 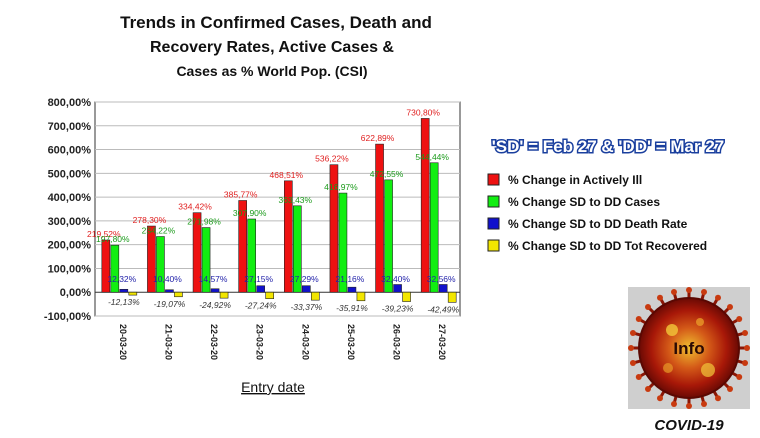 What do you see at coordinates (350, 279) in the screenshot?
I see `data-label: 21,16%` at bounding box center [350, 279].